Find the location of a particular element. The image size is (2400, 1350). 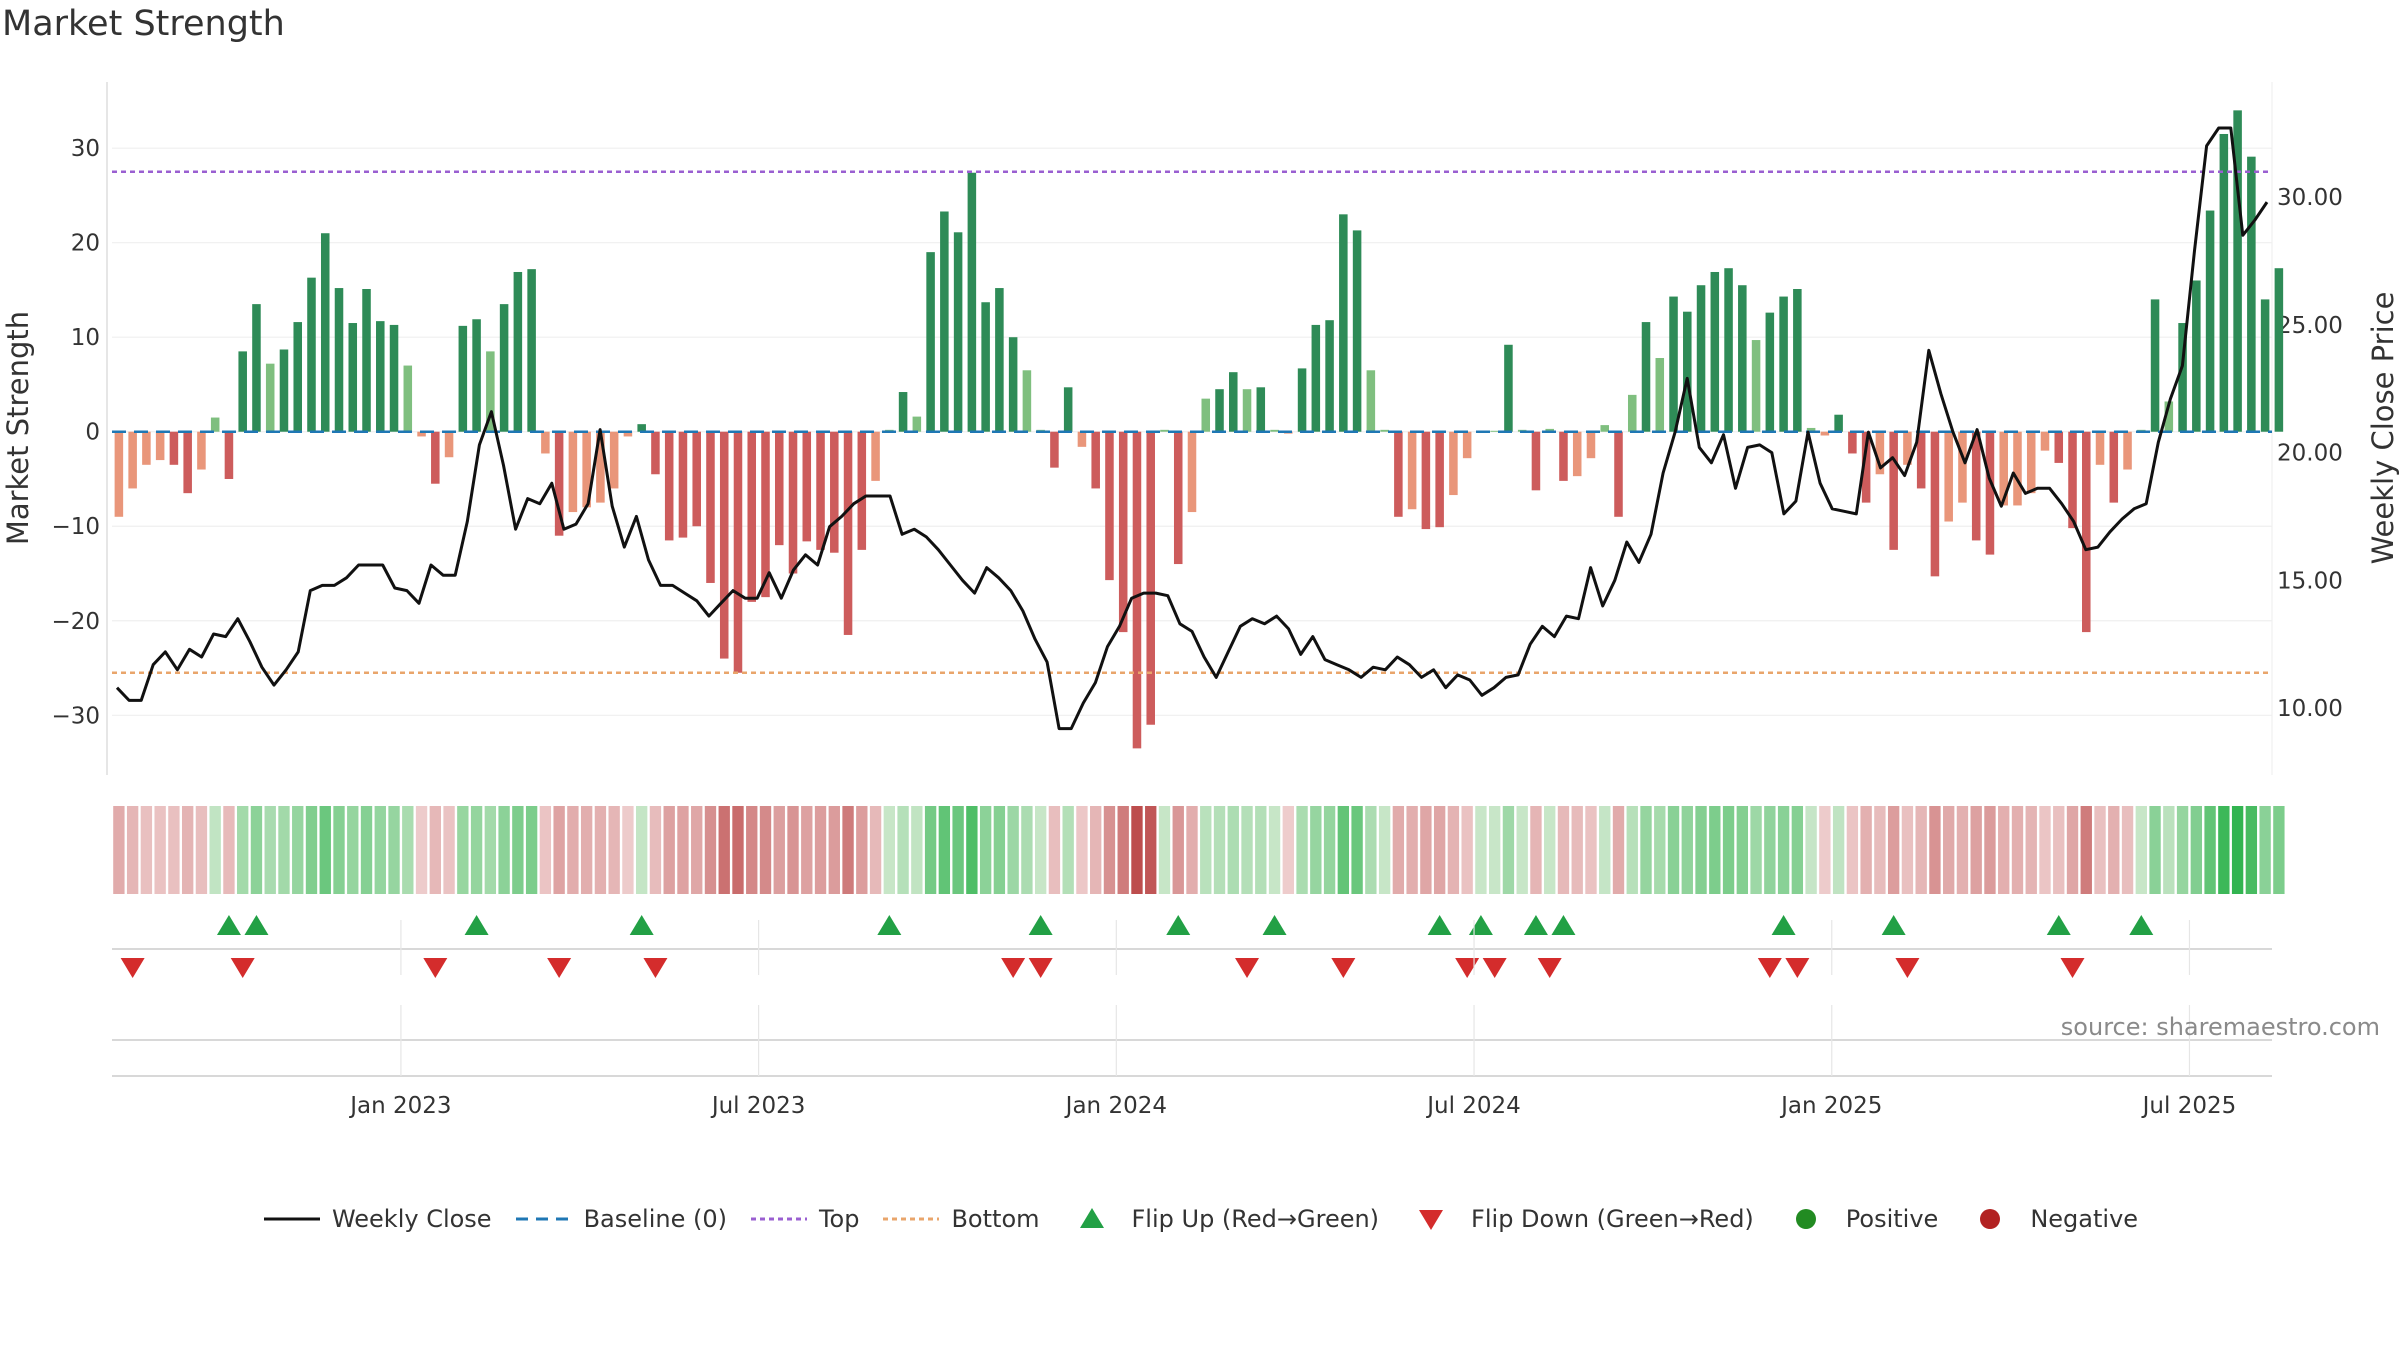

y2-axis-label: Weekly Close Price is located at coordinates (2383, 428).